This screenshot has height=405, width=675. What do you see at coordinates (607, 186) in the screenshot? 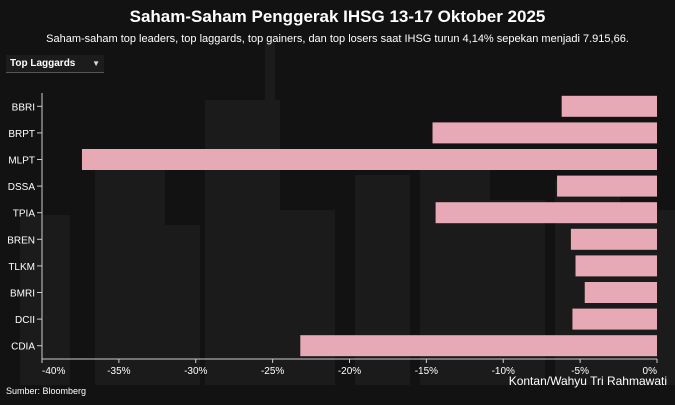
I see `bar-dssa` at bounding box center [607, 186].